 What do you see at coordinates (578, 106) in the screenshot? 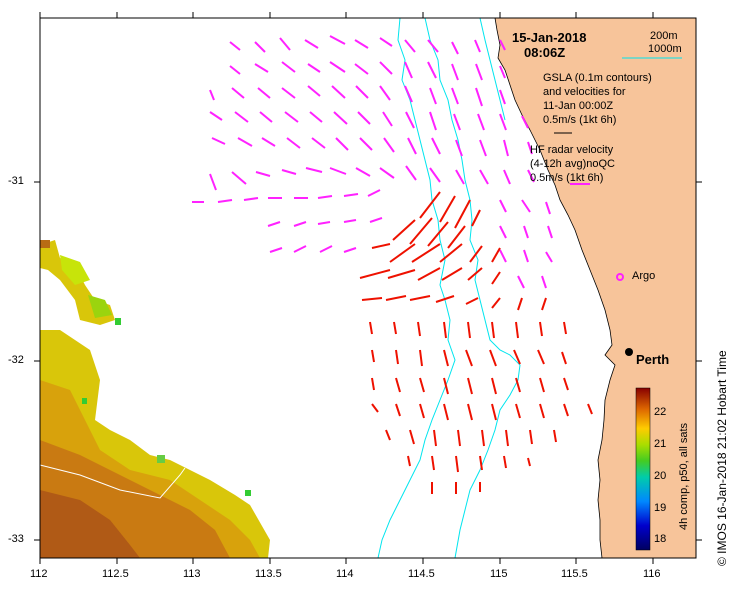
I see `gsla-legend-line3: 11-Jan 00:00Z` at bounding box center [578, 106].